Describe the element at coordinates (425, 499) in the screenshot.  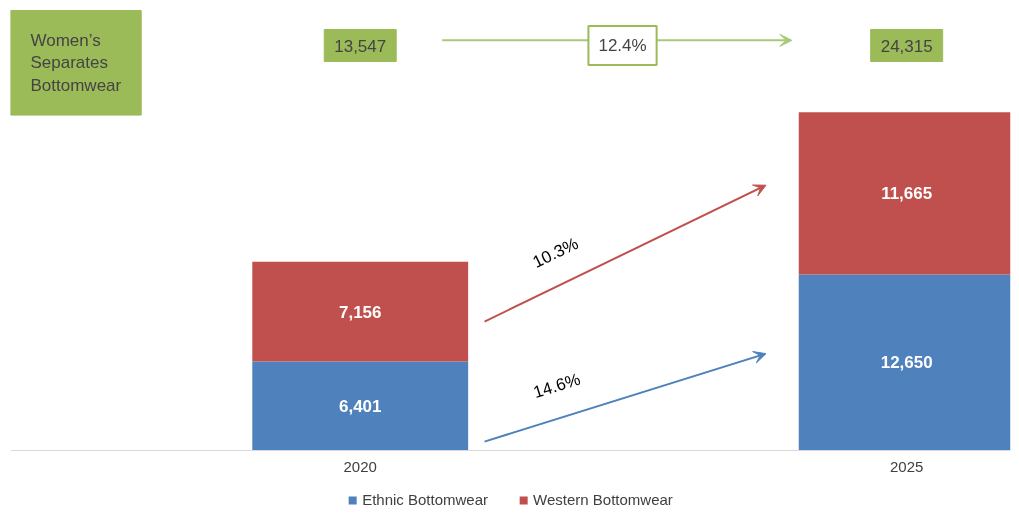
I see `legend-label: Ethnic Bottomwear` at that location.